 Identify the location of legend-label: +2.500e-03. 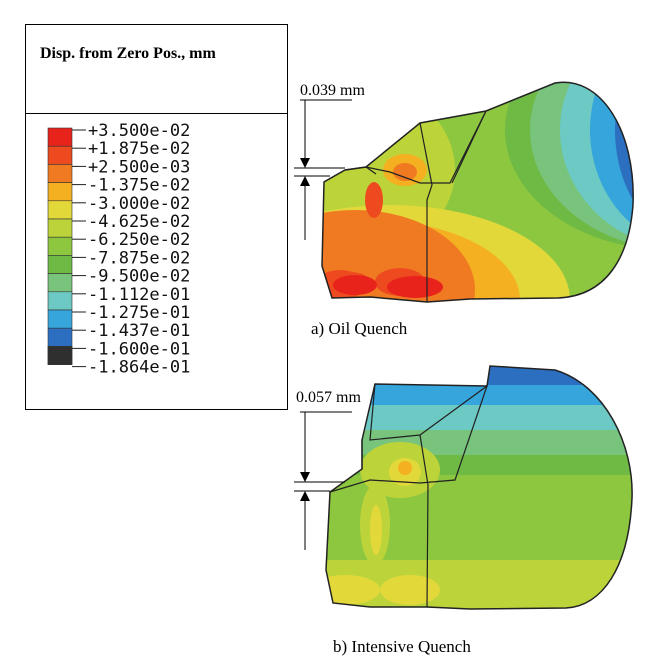
(139, 167).